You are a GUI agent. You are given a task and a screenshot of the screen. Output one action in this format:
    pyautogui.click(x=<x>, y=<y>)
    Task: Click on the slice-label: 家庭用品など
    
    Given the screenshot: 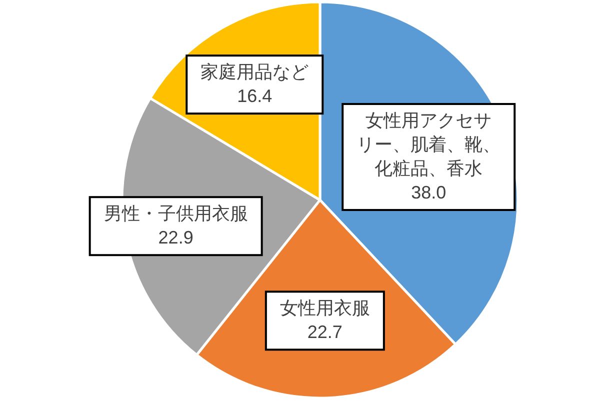 What is the action you would take?
    pyautogui.click(x=254, y=72)
    